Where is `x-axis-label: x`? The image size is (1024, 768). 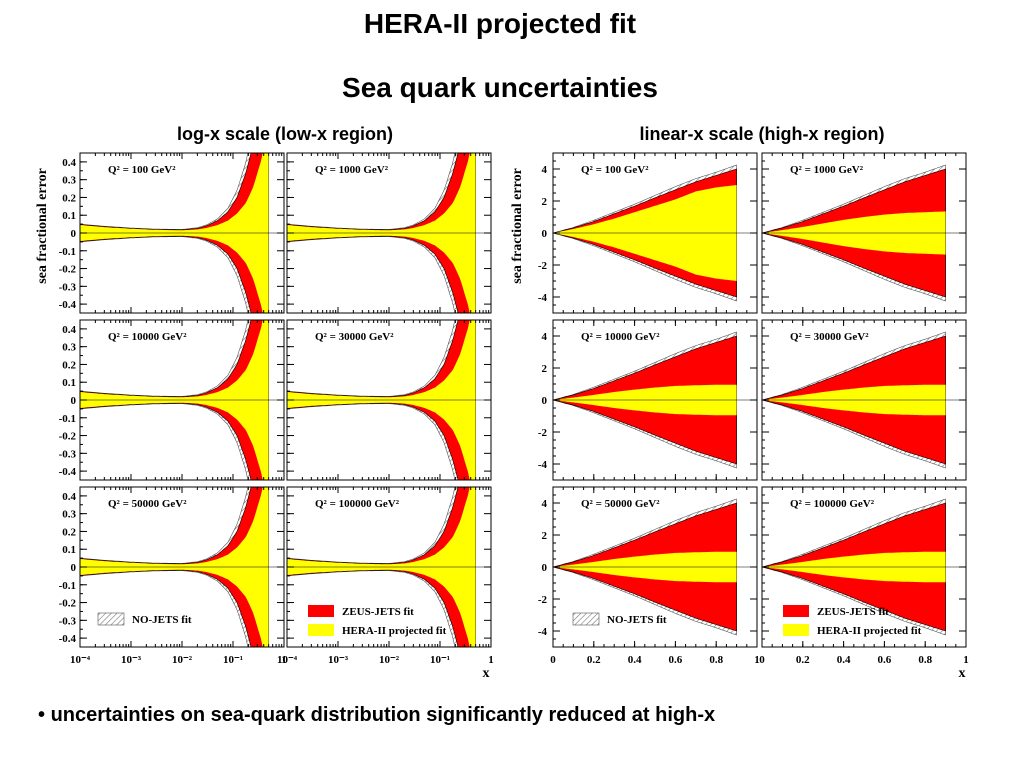 x-axis-label: x is located at coordinates (962, 673).